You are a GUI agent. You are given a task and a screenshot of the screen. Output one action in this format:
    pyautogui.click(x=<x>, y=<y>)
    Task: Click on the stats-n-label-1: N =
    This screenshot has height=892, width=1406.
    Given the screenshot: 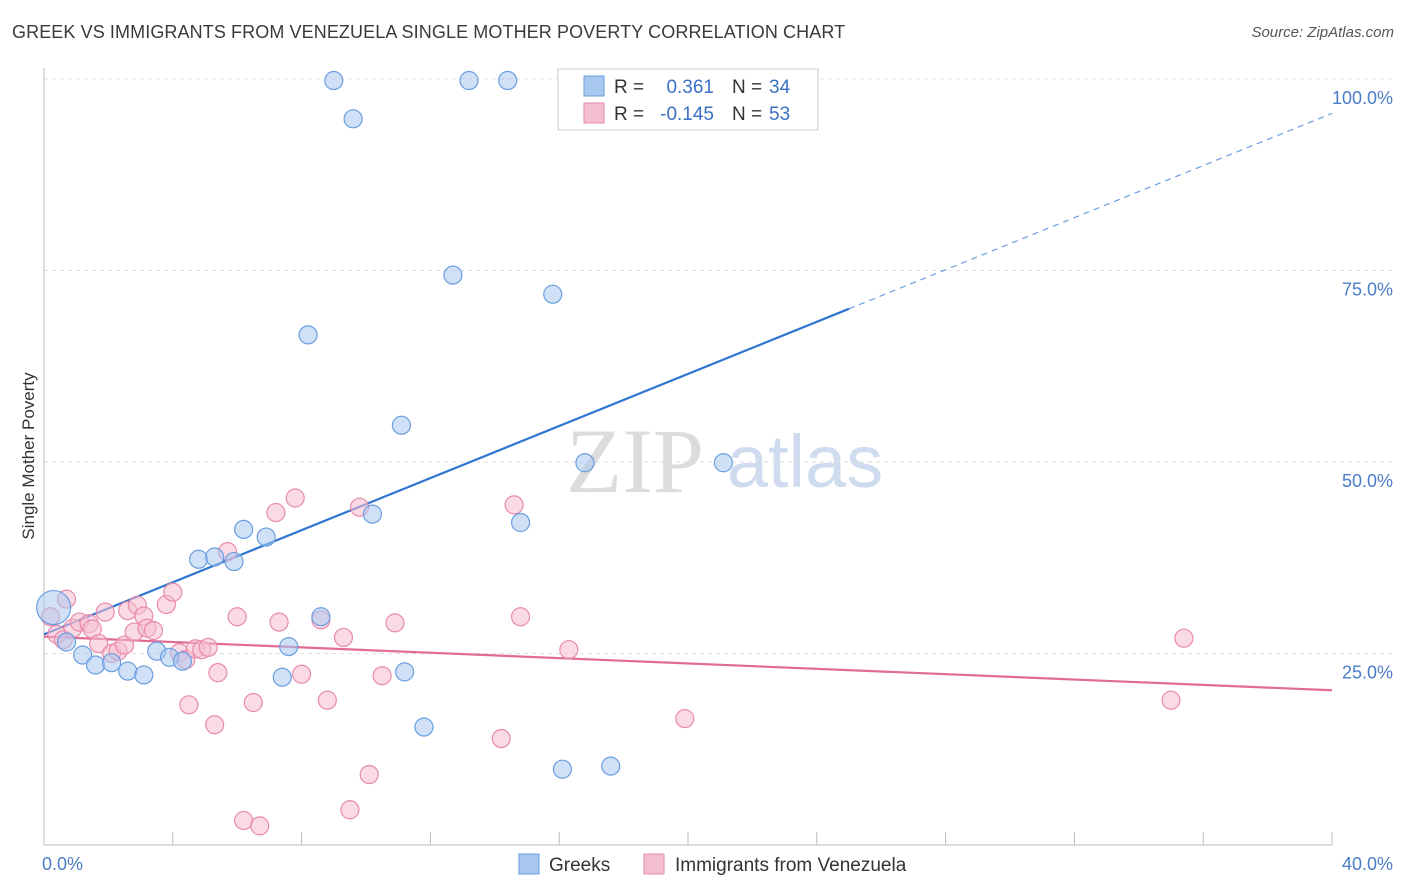 What is the action you would take?
    pyautogui.click(x=747, y=87)
    